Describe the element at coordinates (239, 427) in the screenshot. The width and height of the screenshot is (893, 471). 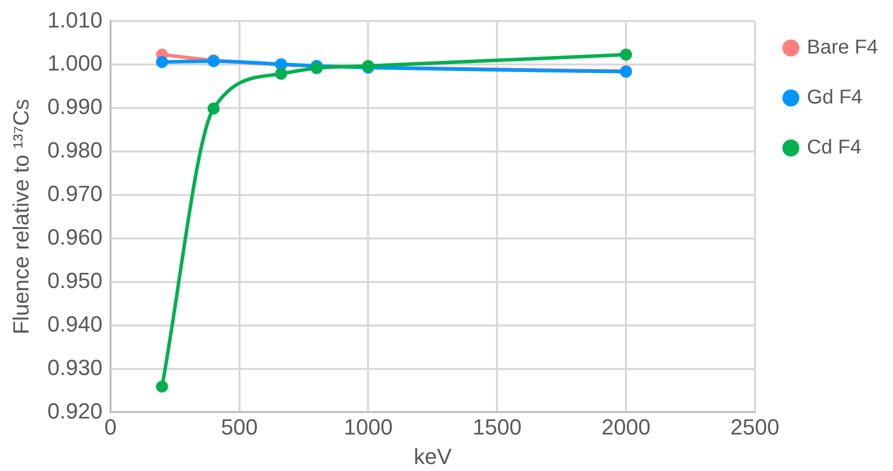
I see `x-tick-label: 500` at that location.